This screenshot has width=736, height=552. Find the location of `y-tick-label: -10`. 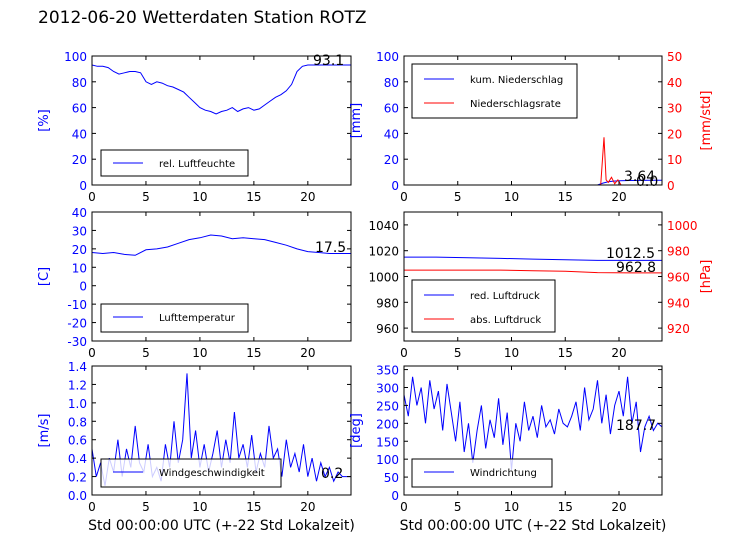

y-tick-label: -10 is located at coordinates (77, 305).